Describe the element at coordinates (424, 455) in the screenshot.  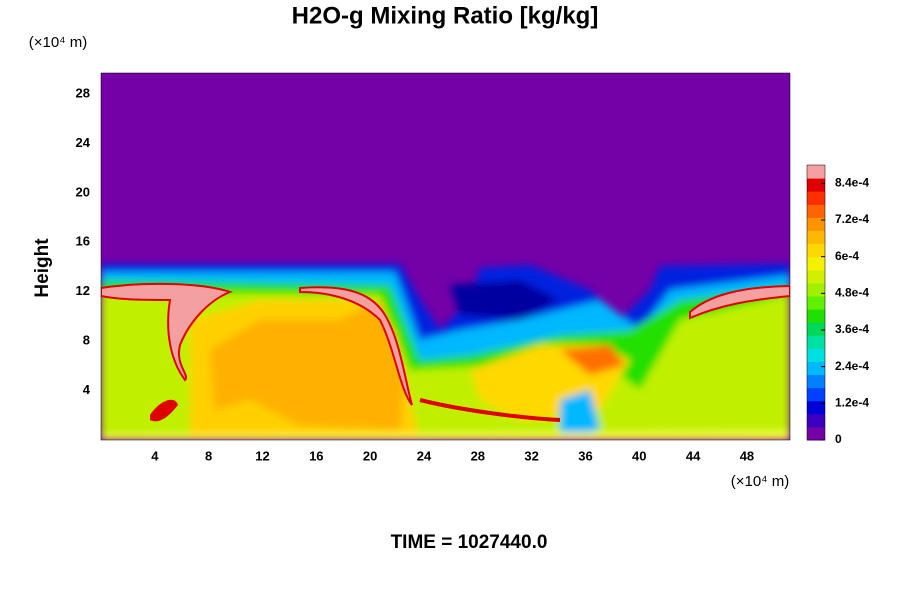
I see `x-tick-label: 24` at that location.